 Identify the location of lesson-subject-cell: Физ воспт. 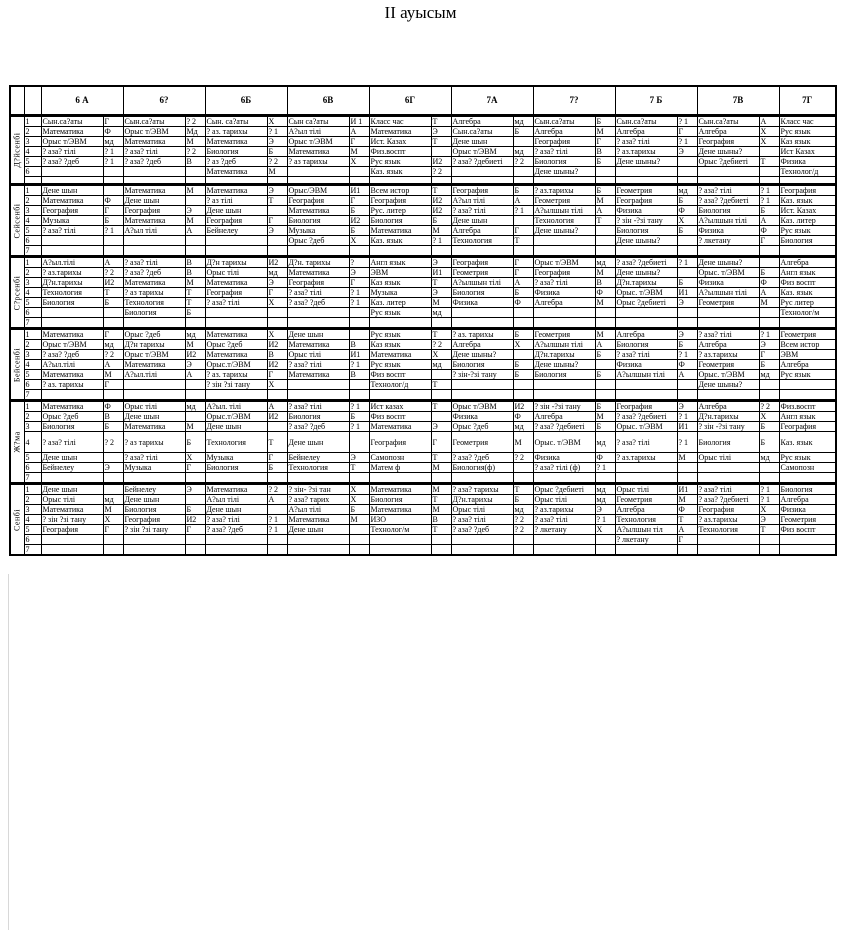
(400, 374).